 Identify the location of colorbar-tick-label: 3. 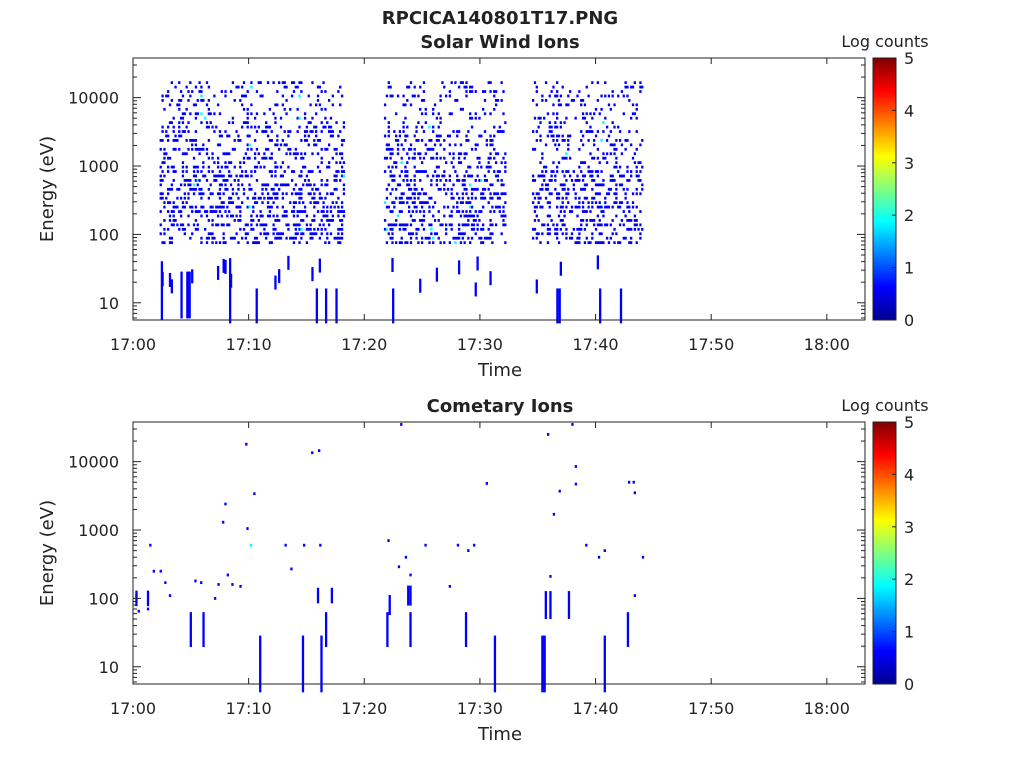
(909, 163).